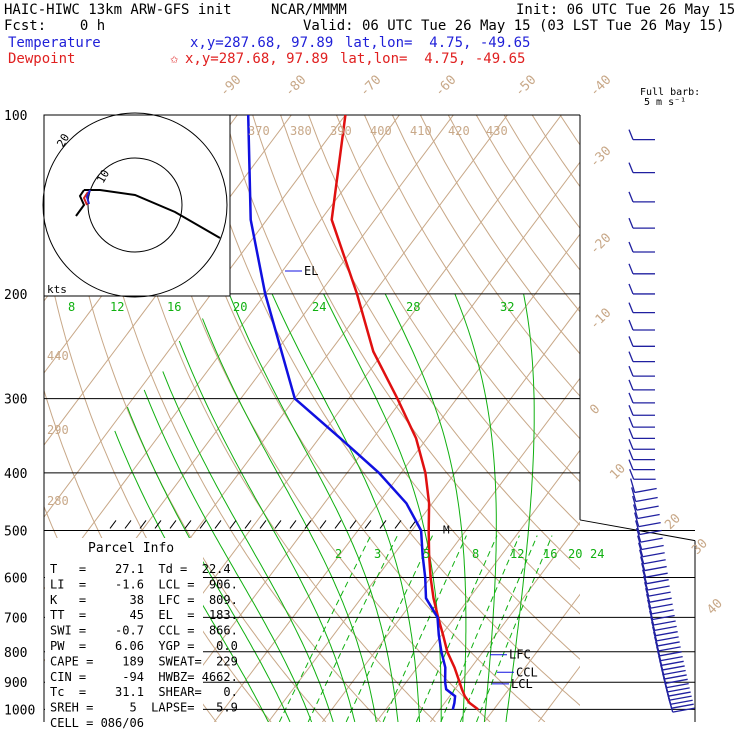 This screenshot has height=740, width=740. I want to click on theta-label: 400, so click(381, 131).